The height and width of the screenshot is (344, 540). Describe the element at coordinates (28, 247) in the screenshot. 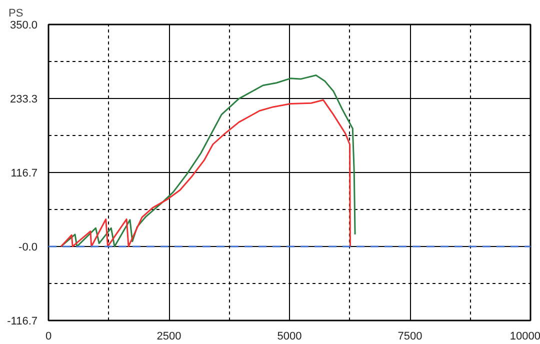

I see `y-tick-label: -0.0` at that location.